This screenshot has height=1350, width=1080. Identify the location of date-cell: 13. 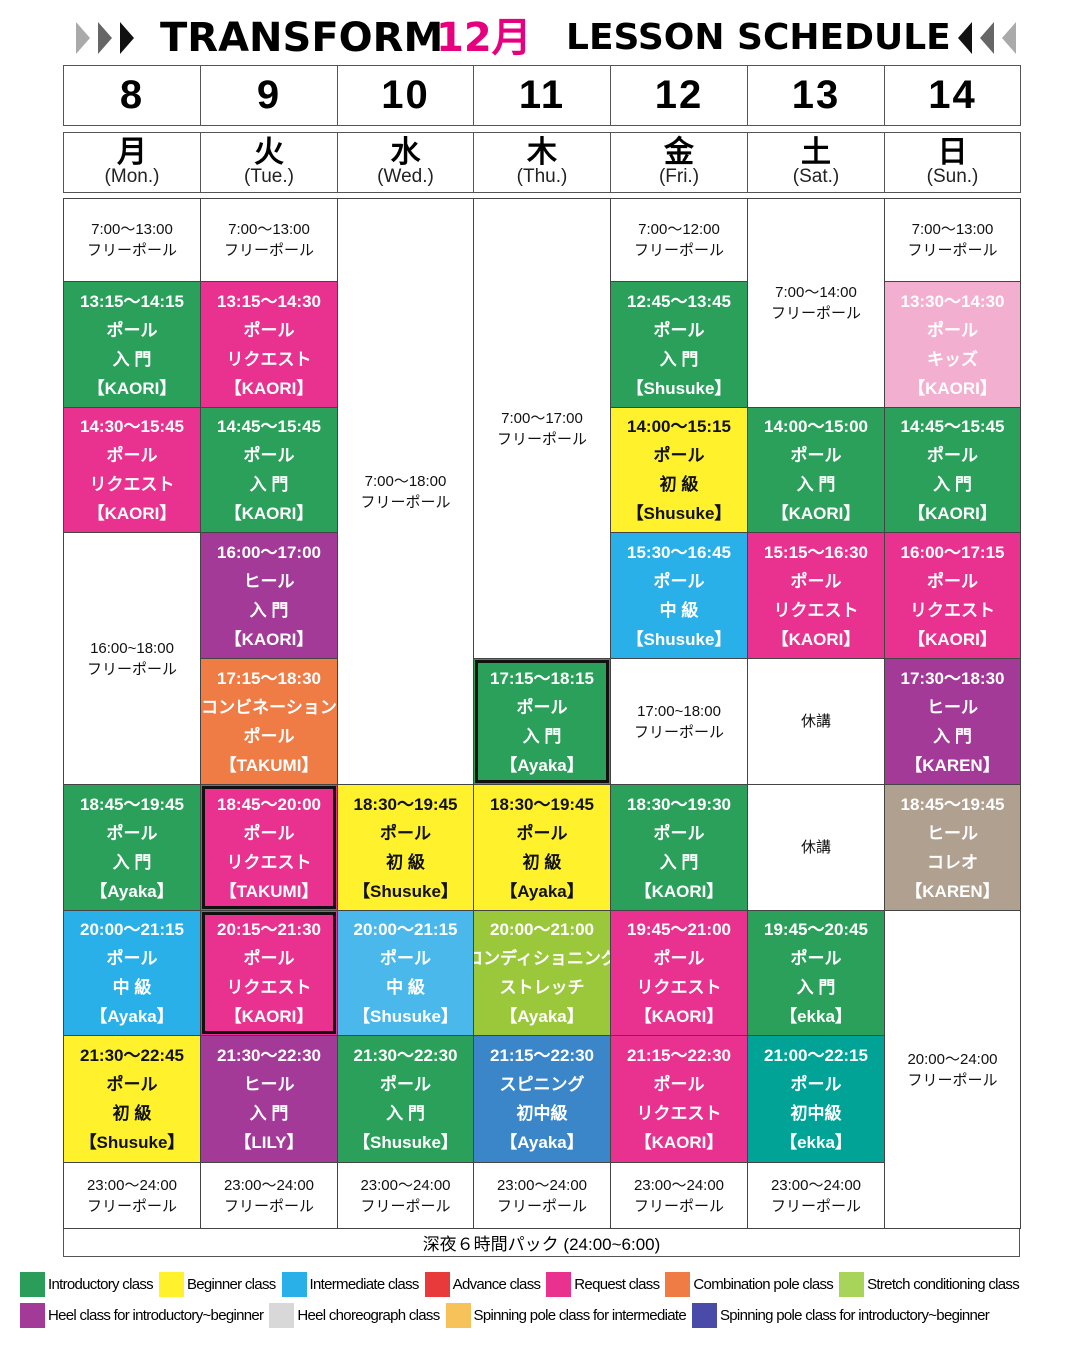
(816, 95).